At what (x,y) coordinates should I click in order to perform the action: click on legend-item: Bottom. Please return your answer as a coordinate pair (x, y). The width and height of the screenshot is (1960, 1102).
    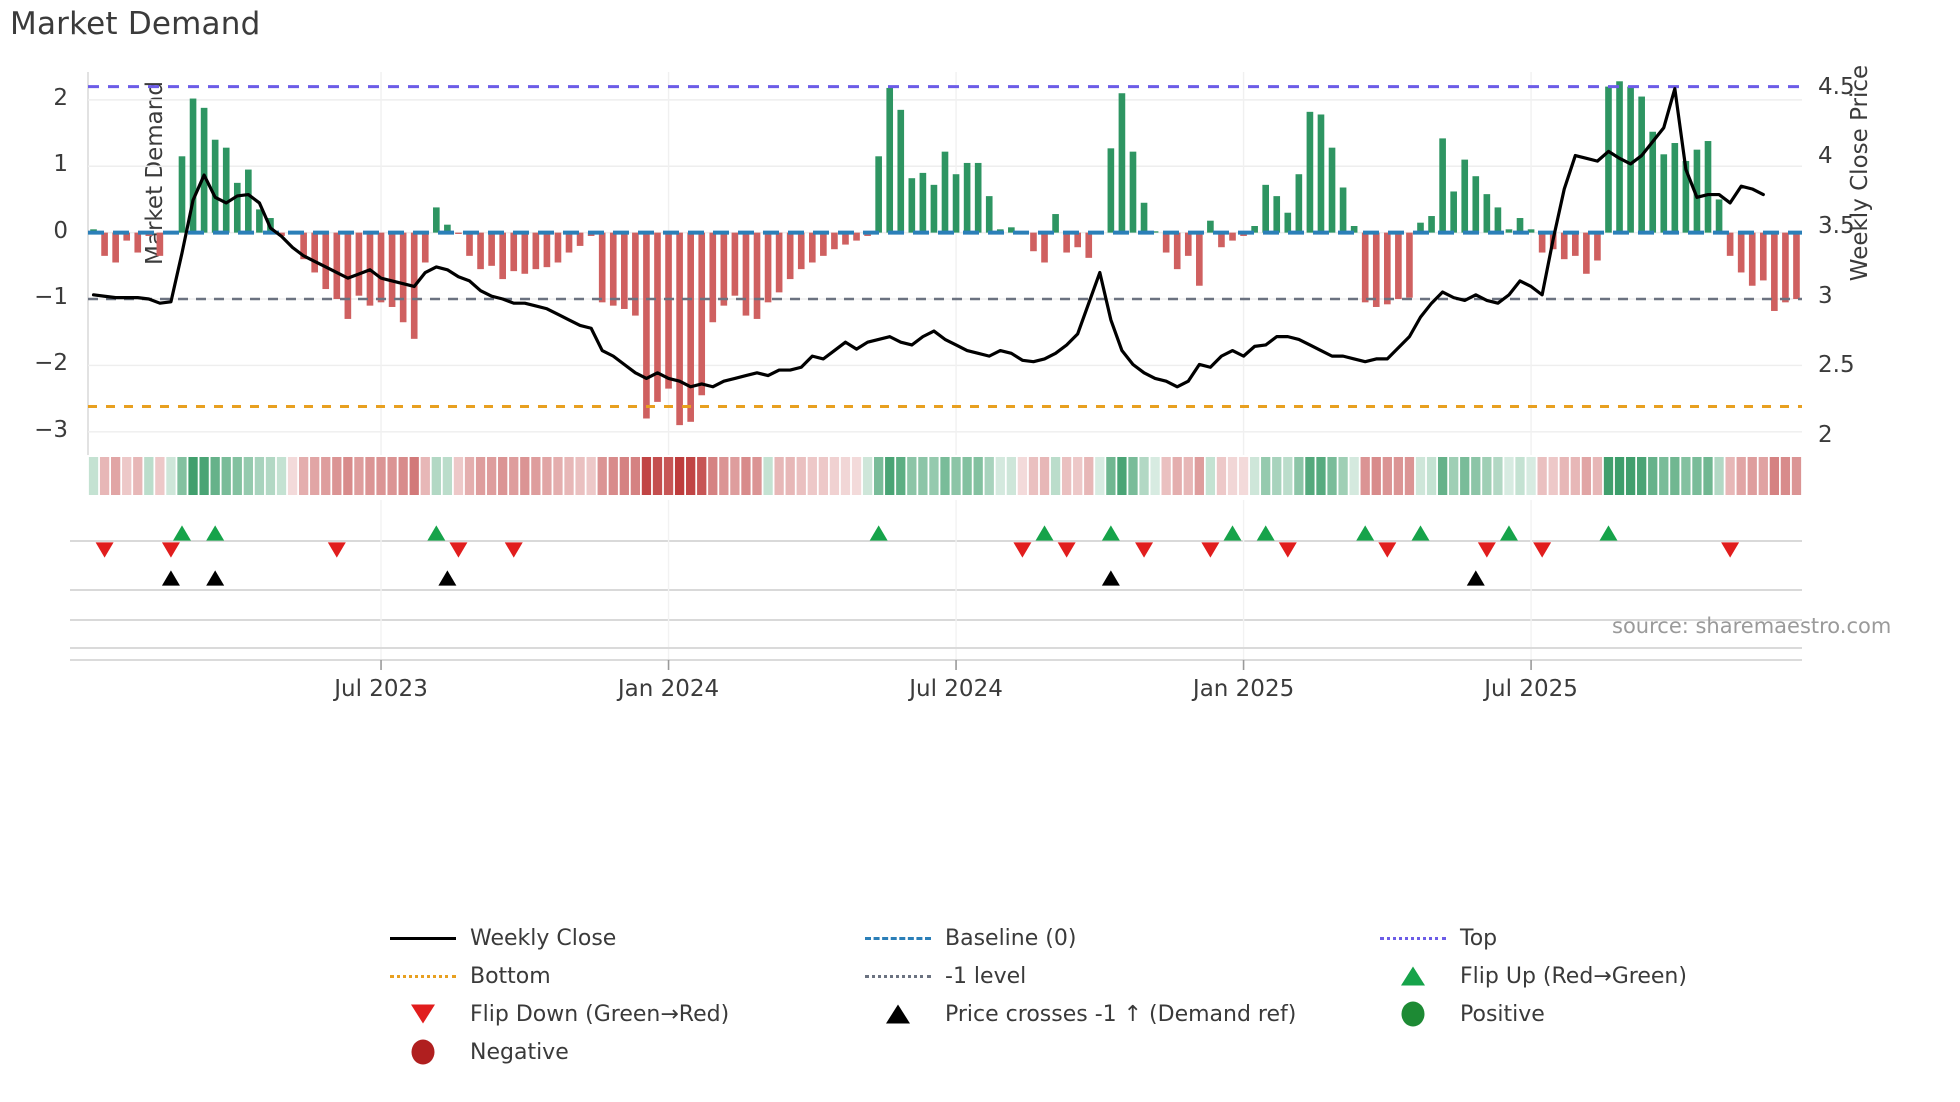
    Looking at the image, I should click on (470, 976).